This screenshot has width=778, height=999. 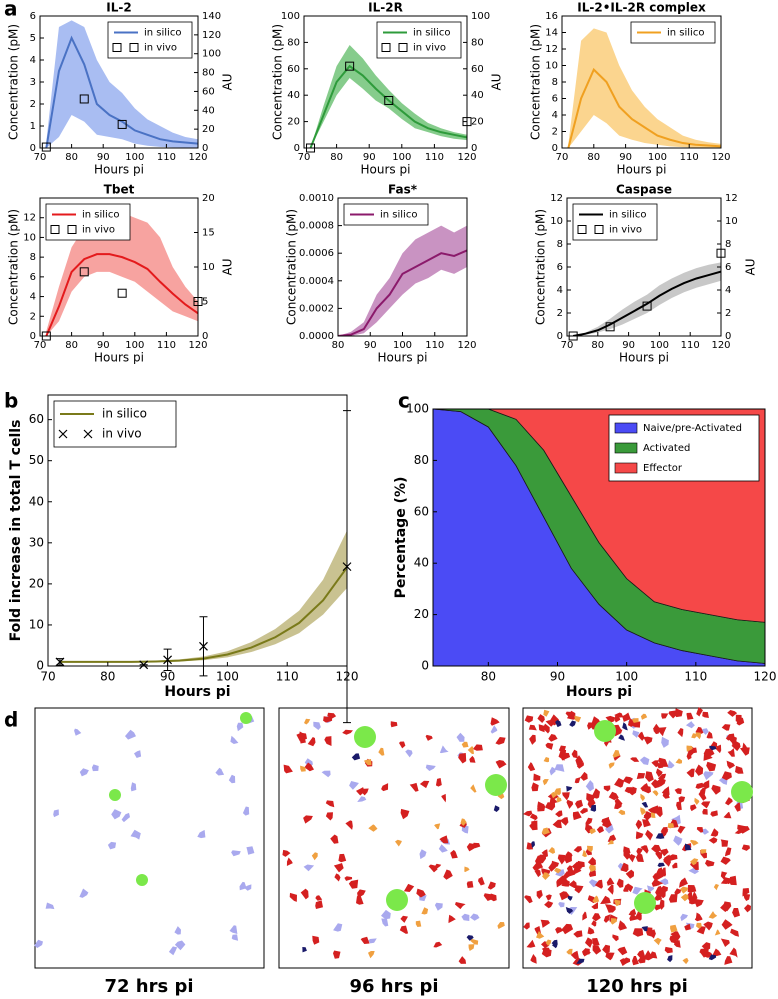 What do you see at coordinates (203, 646) in the screenshot?
I see `marker` at bounding box center [203, 646].